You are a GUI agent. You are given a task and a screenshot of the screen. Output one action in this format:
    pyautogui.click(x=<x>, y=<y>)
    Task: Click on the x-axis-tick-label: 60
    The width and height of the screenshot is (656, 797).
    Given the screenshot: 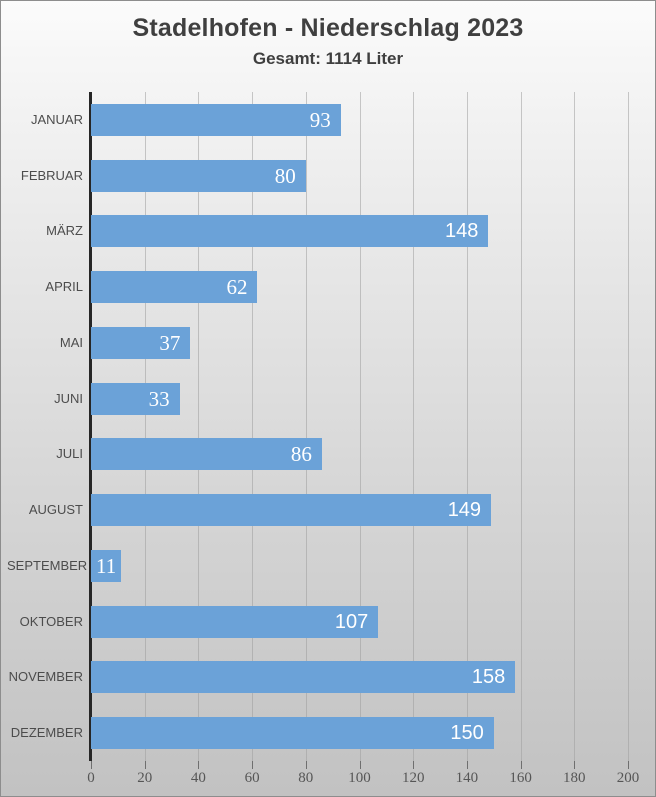 What is the action you would take?
    pyautogui.click(x=252, y=778)
    